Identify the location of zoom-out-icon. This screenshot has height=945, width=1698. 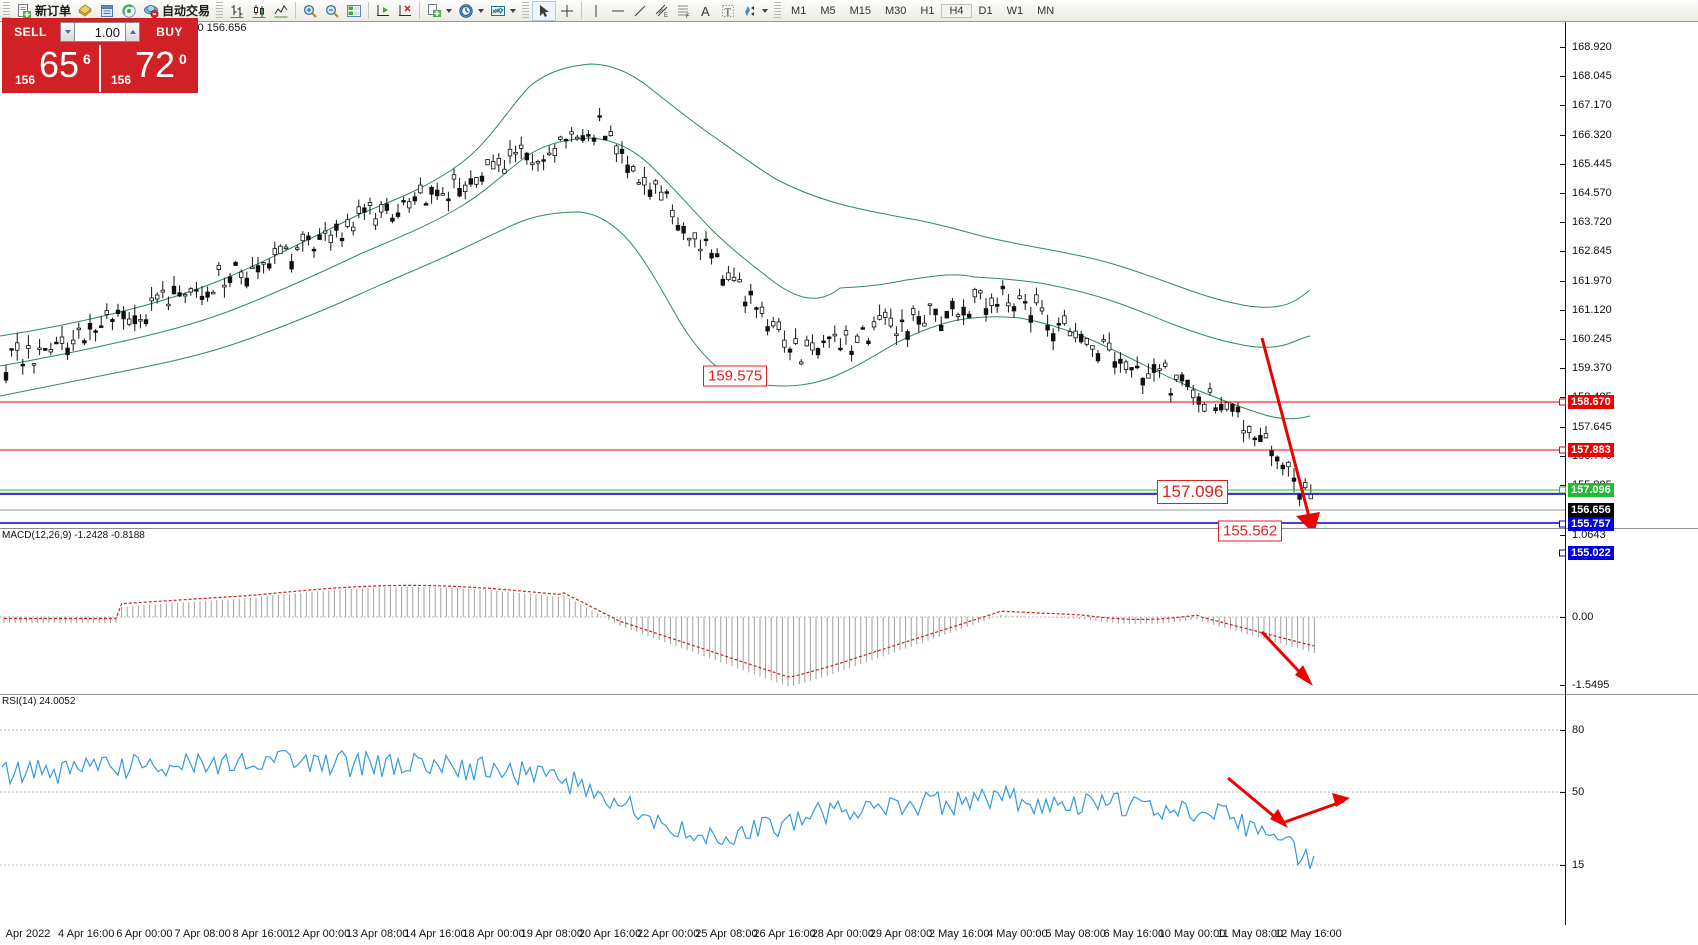
(332, 11).